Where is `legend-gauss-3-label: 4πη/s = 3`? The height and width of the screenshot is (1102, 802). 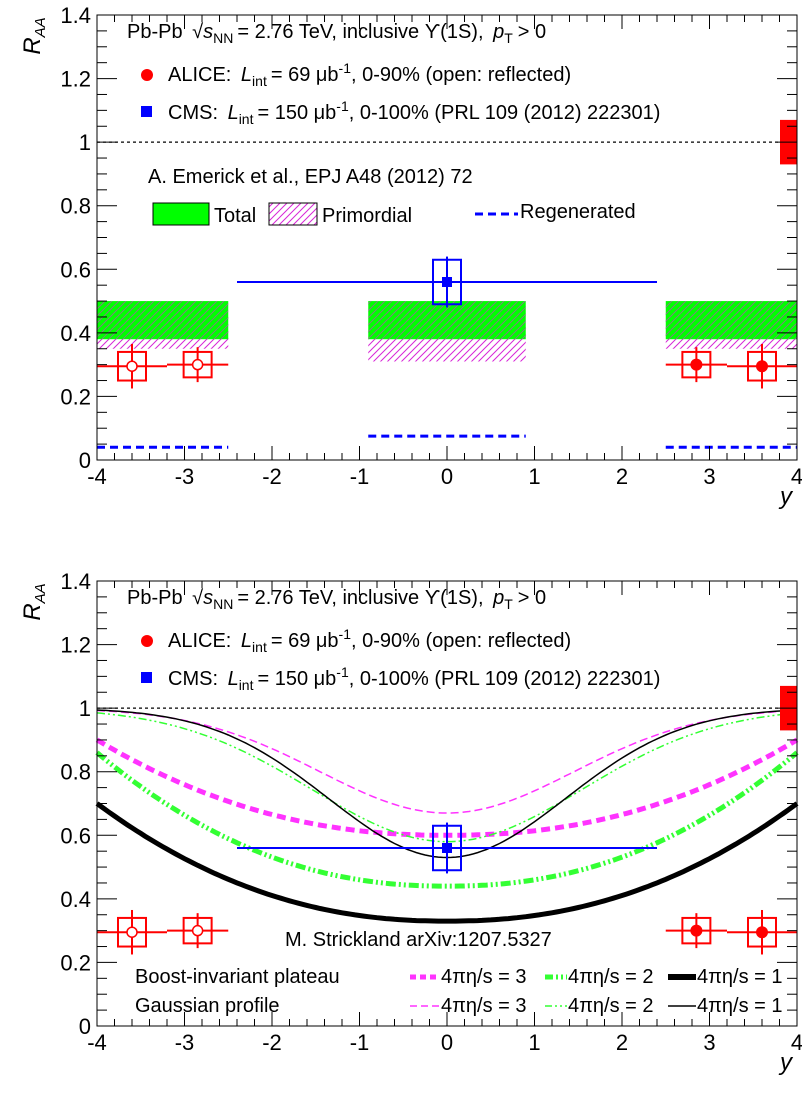
legend-gauss-3-label: 4πη/s = 3 is located at coordinates (484, 1006).